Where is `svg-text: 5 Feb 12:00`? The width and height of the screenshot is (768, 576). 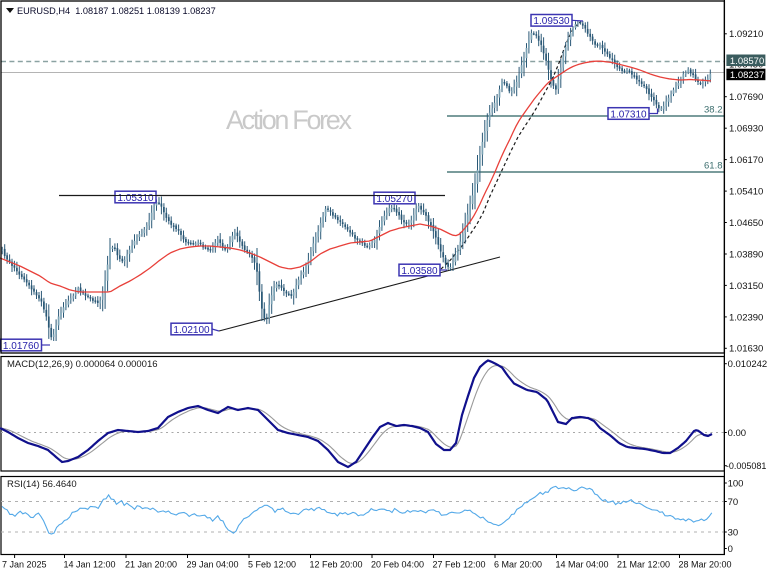
svg-text: 5 Feb 12:00 is located at coordinates (272, 565).